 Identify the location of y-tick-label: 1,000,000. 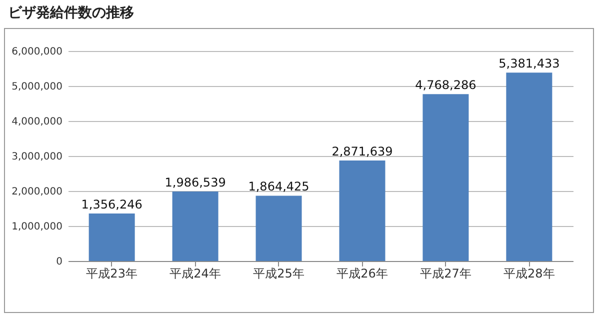
(37, 227).